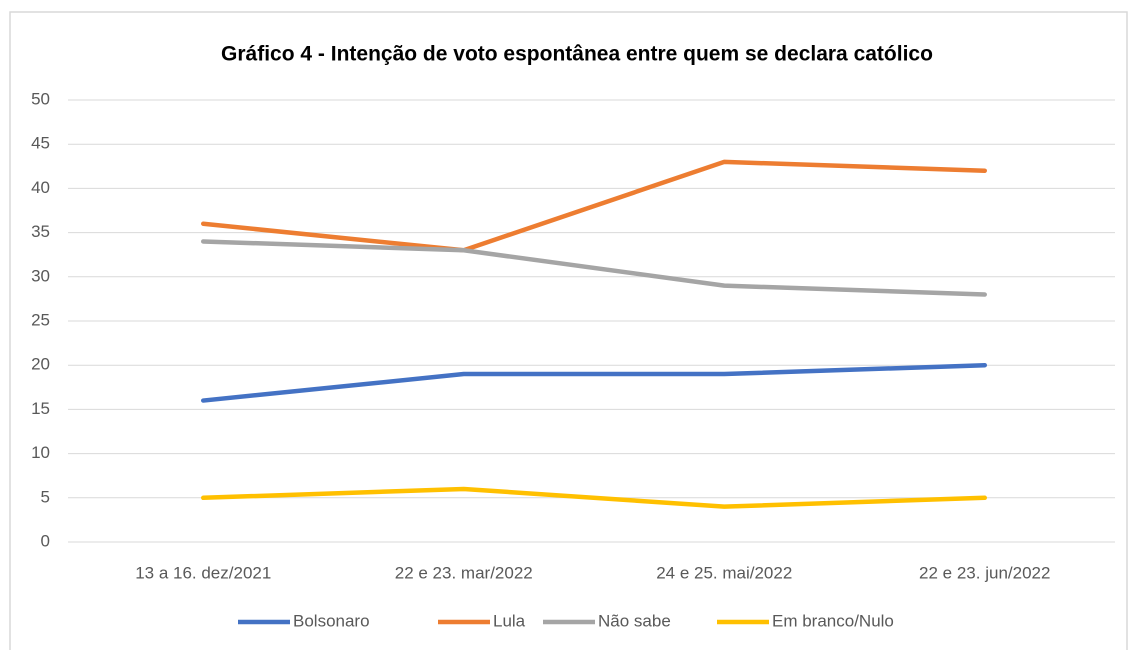 The width and height of the screenshot is (1130, 650). I want to click on y-tick-label: 40, so click(40, 187).